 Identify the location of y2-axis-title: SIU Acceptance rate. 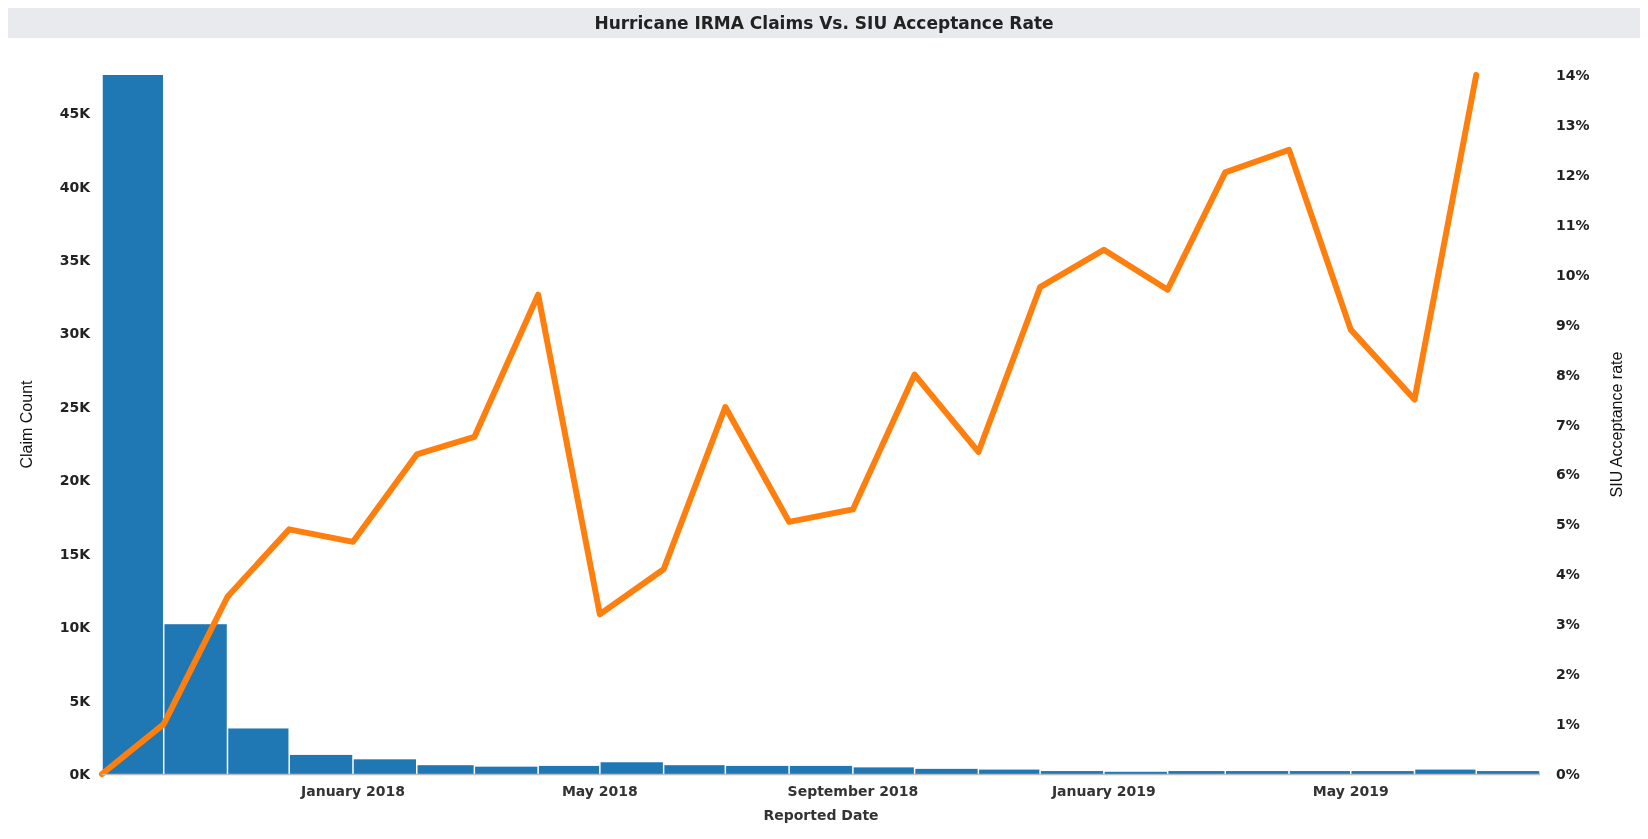
(1616, 424).